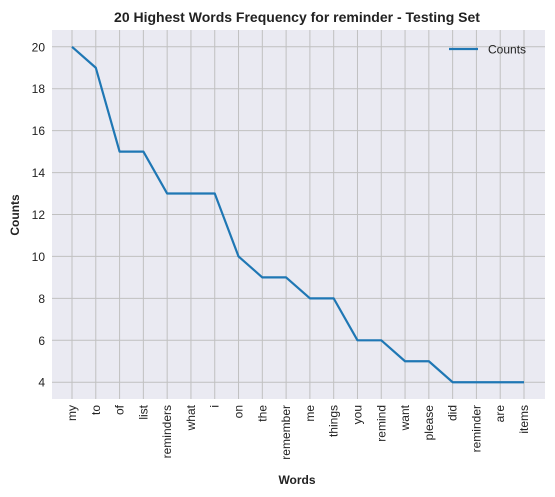 The width and height of the screenshot is (555, 497). What do you see at coordinates (262, 413) in the screenshot?
I see `x-tick-label: the` at bounding box center [262, 413].